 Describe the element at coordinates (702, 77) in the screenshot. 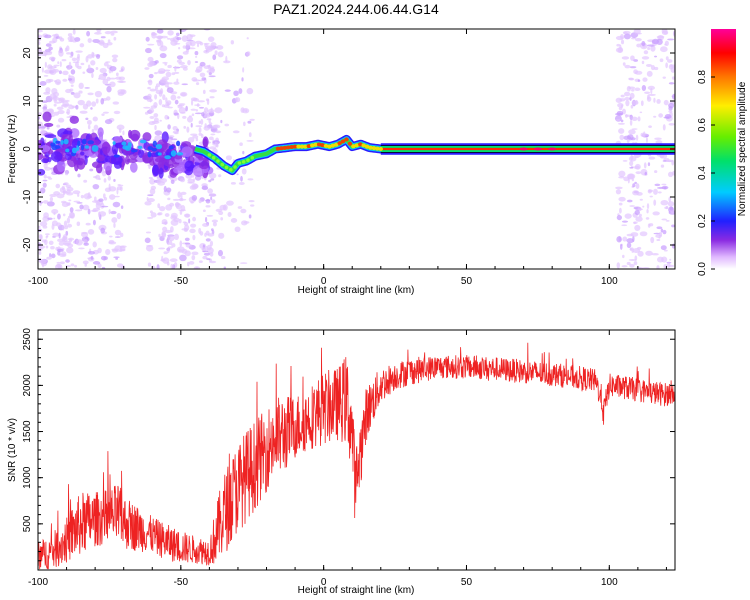

I see `colorbar-tick-label: 0.8` at that location.